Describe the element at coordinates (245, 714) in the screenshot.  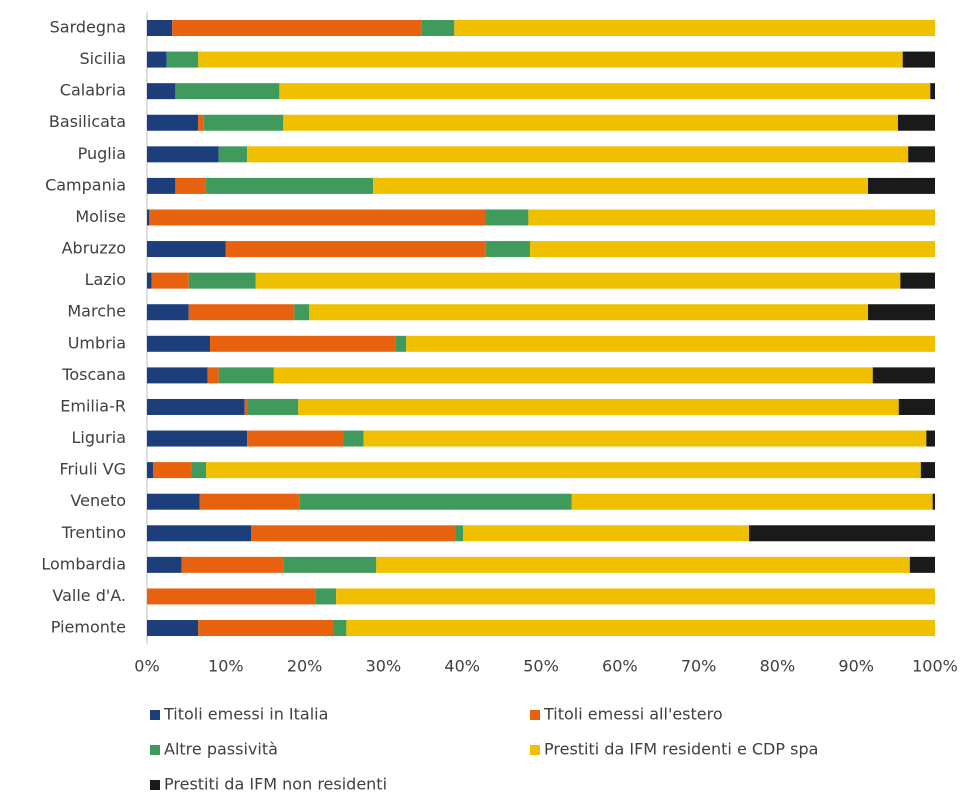
I see `legend-label: Titoli emessi in Italia` at that location.